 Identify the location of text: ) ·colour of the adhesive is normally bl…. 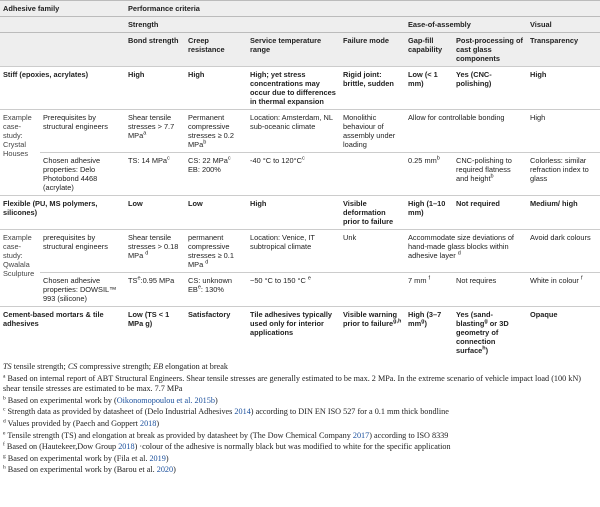
(292, 447).